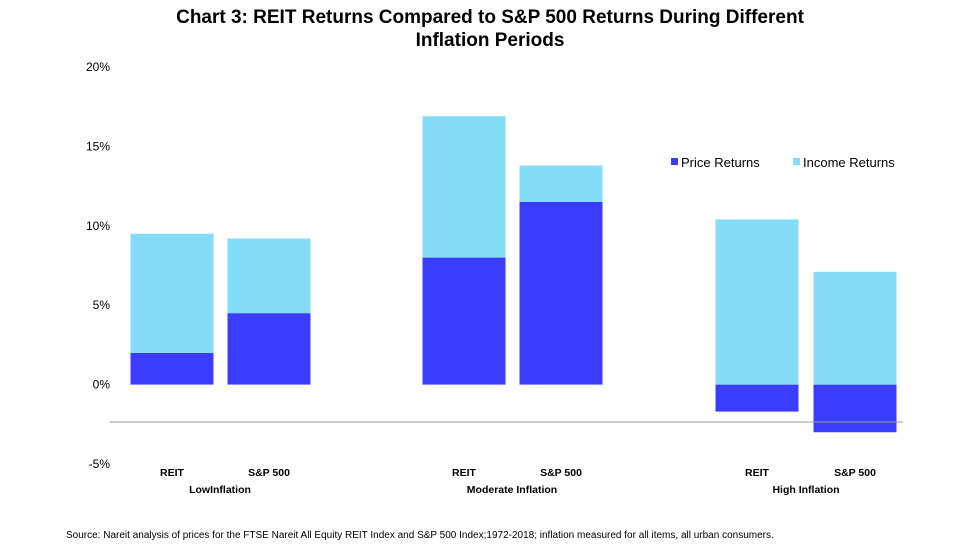 The image size is (980, 552). What do you see at coordinates (100, 464) in the screenshot?
I see `y-tick-label: -5%` at bounding box center [100, 464].